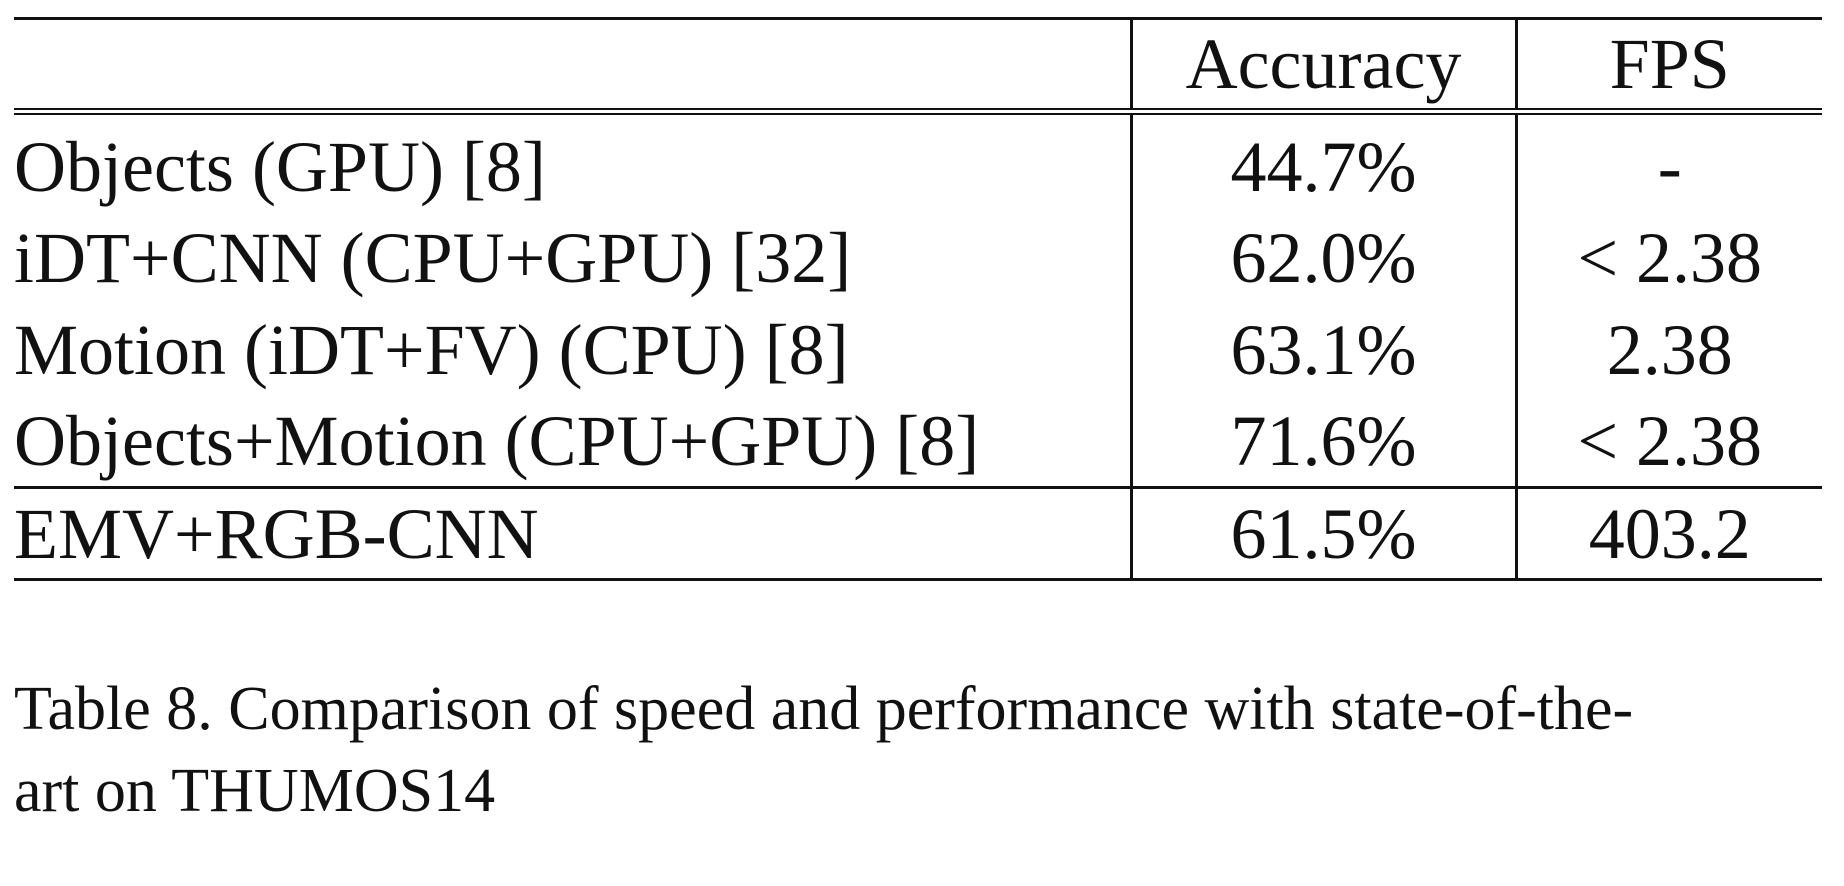 Image resolution: width=1844 pixels, height=886 pixels. Describe the element at coordinates (918, 161) in the screenshot. I see `table-row: Objects (GPU) [8] 44.7% -` at that location.